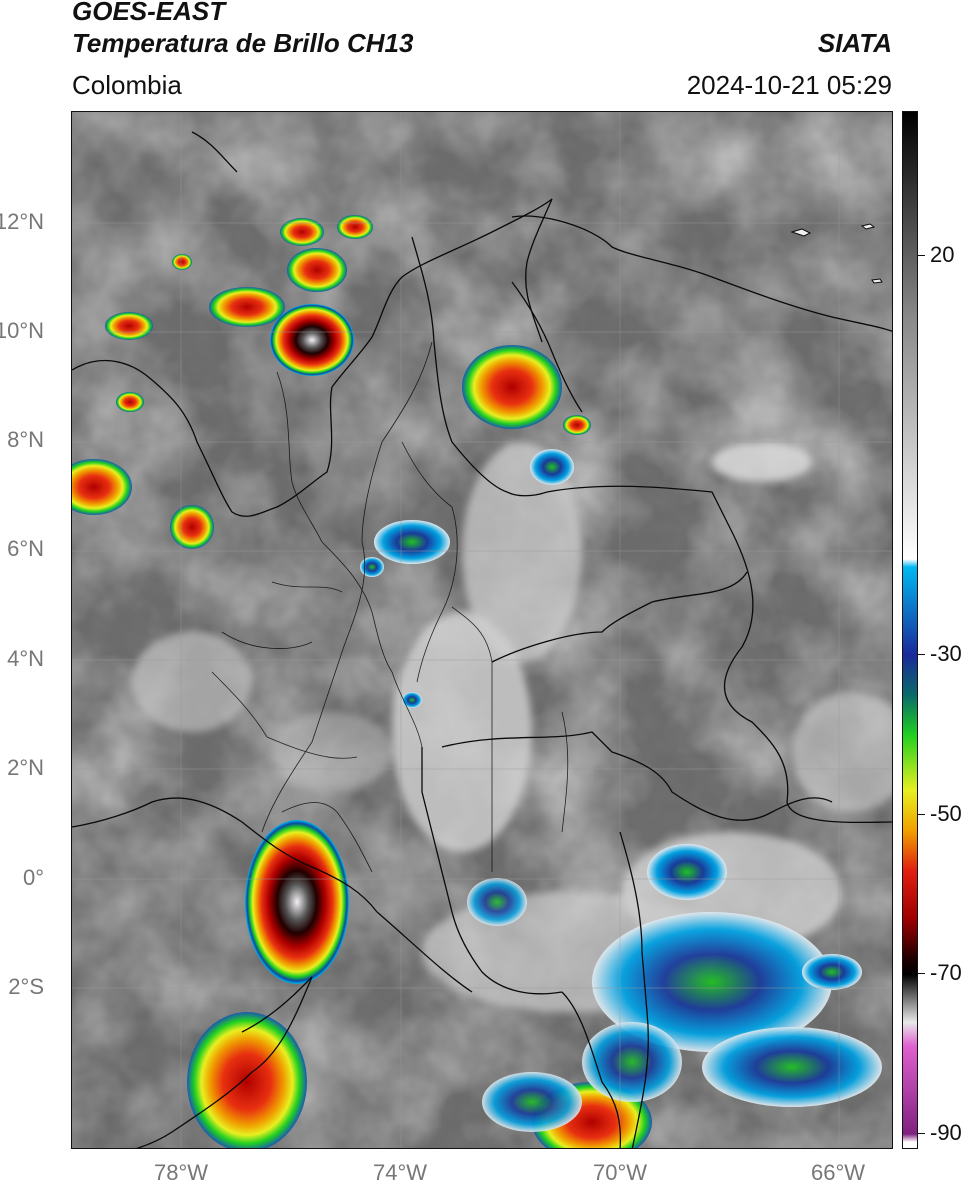  What do you see at coordinates (836, 253) in the screenshot?
I see `islands` at bounding box center [836, 253].